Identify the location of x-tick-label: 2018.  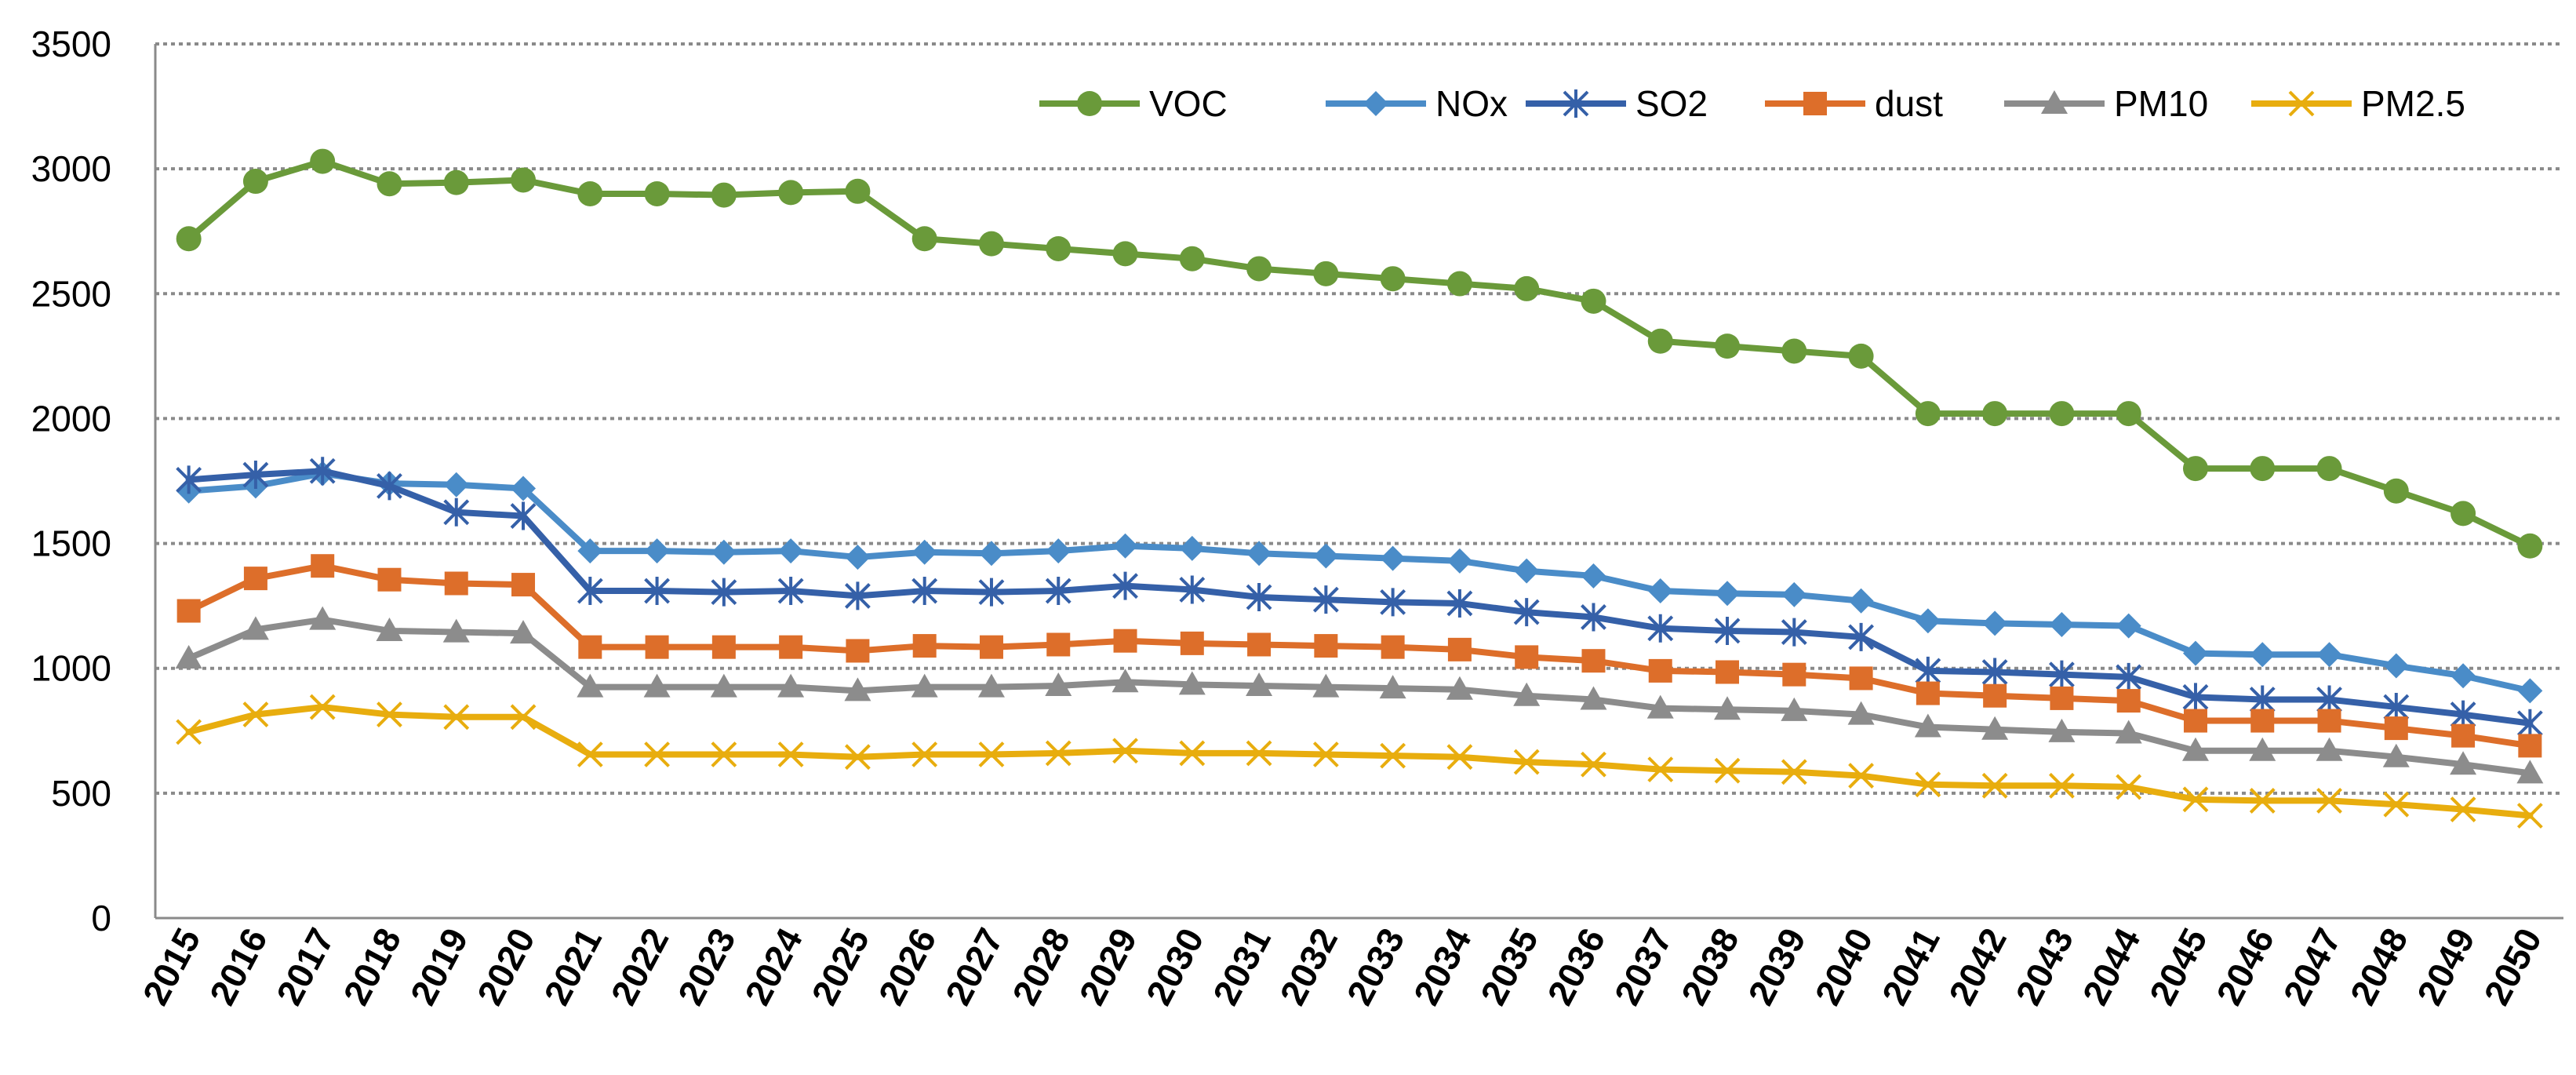
(372, 966).